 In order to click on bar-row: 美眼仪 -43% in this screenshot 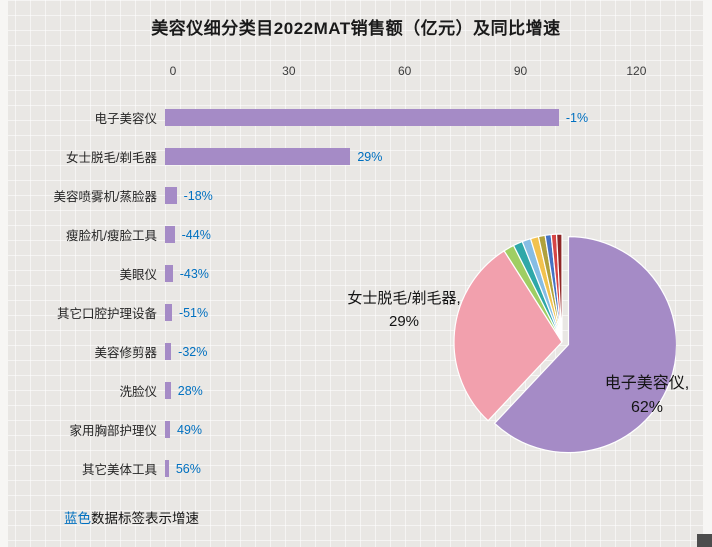, I will do `click(356, 273)`.